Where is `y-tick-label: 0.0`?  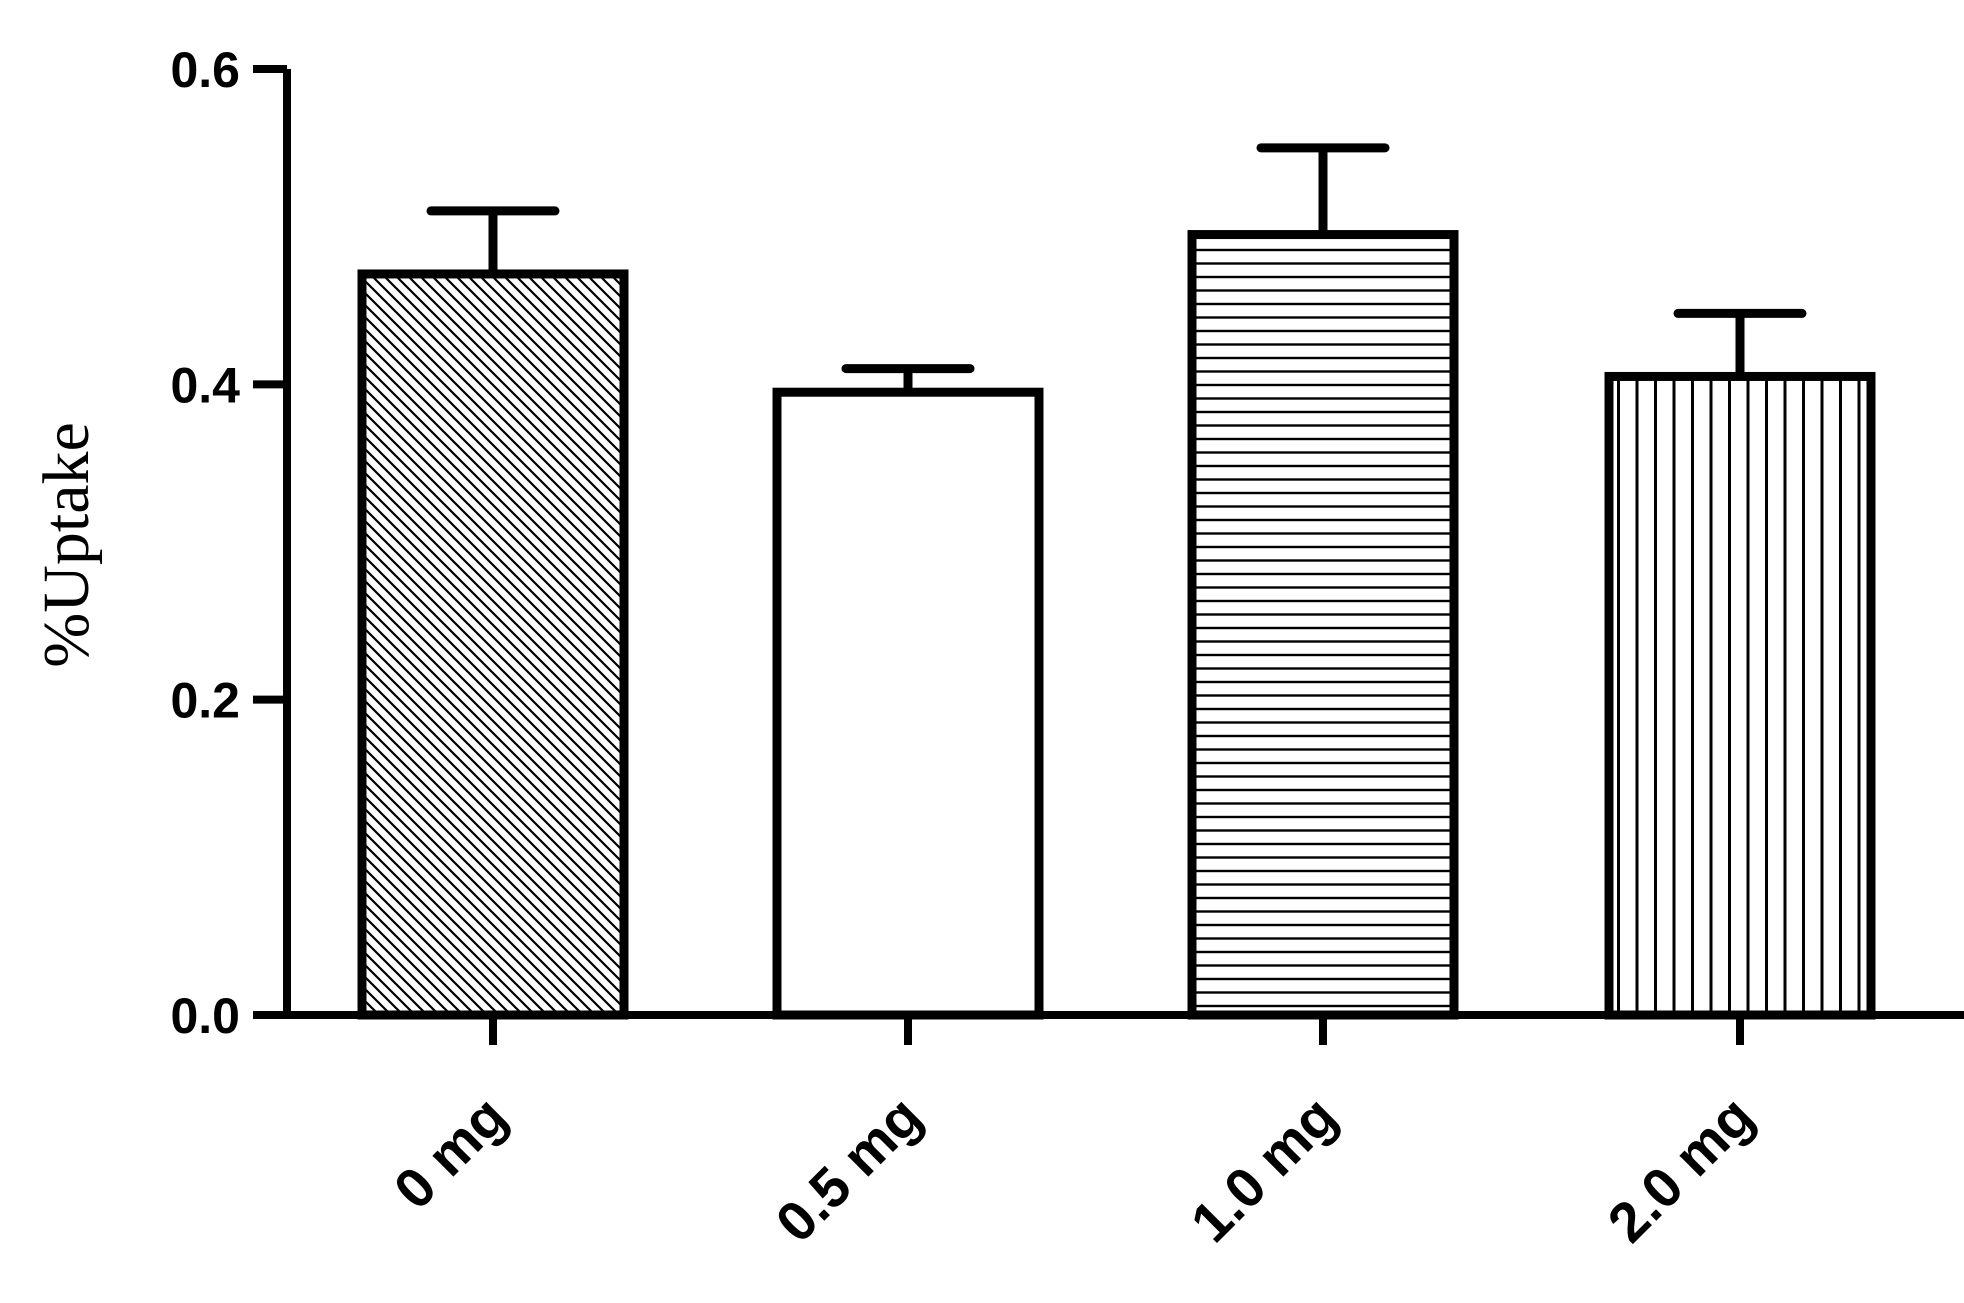 y-tick-label: 0.0 is located at coordinates (205, 1016).